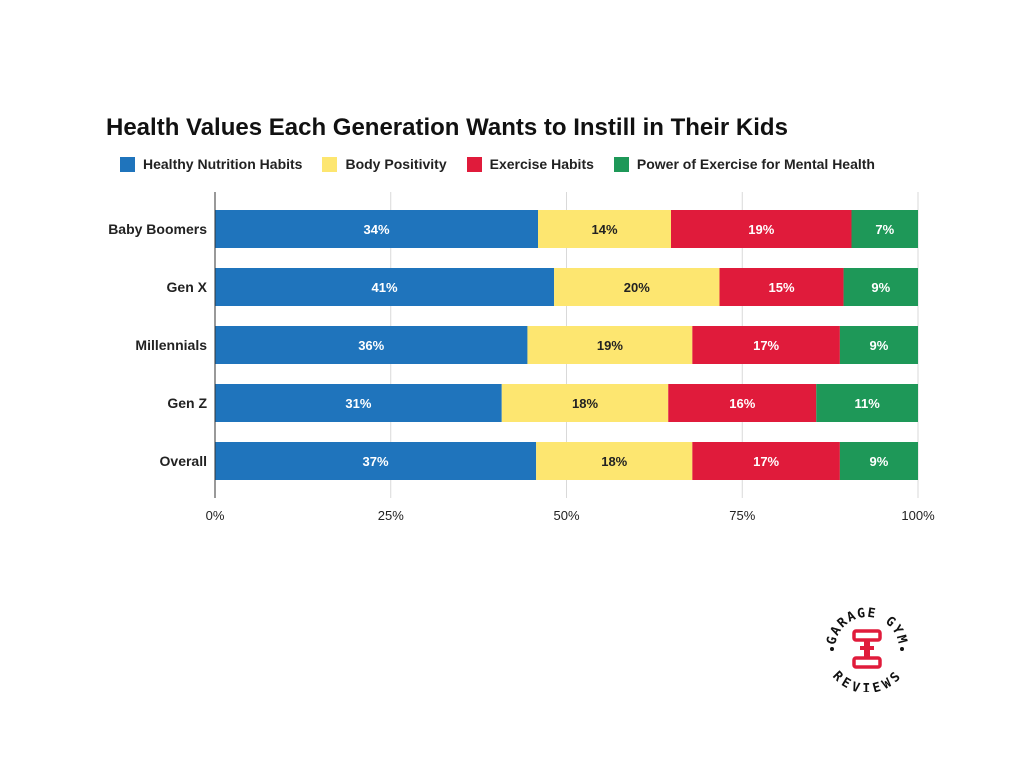  What do you see at coordinates (566, 515) in the screenshot?
I see `x-tick-label: 50%` at bounding box center [566, 515].